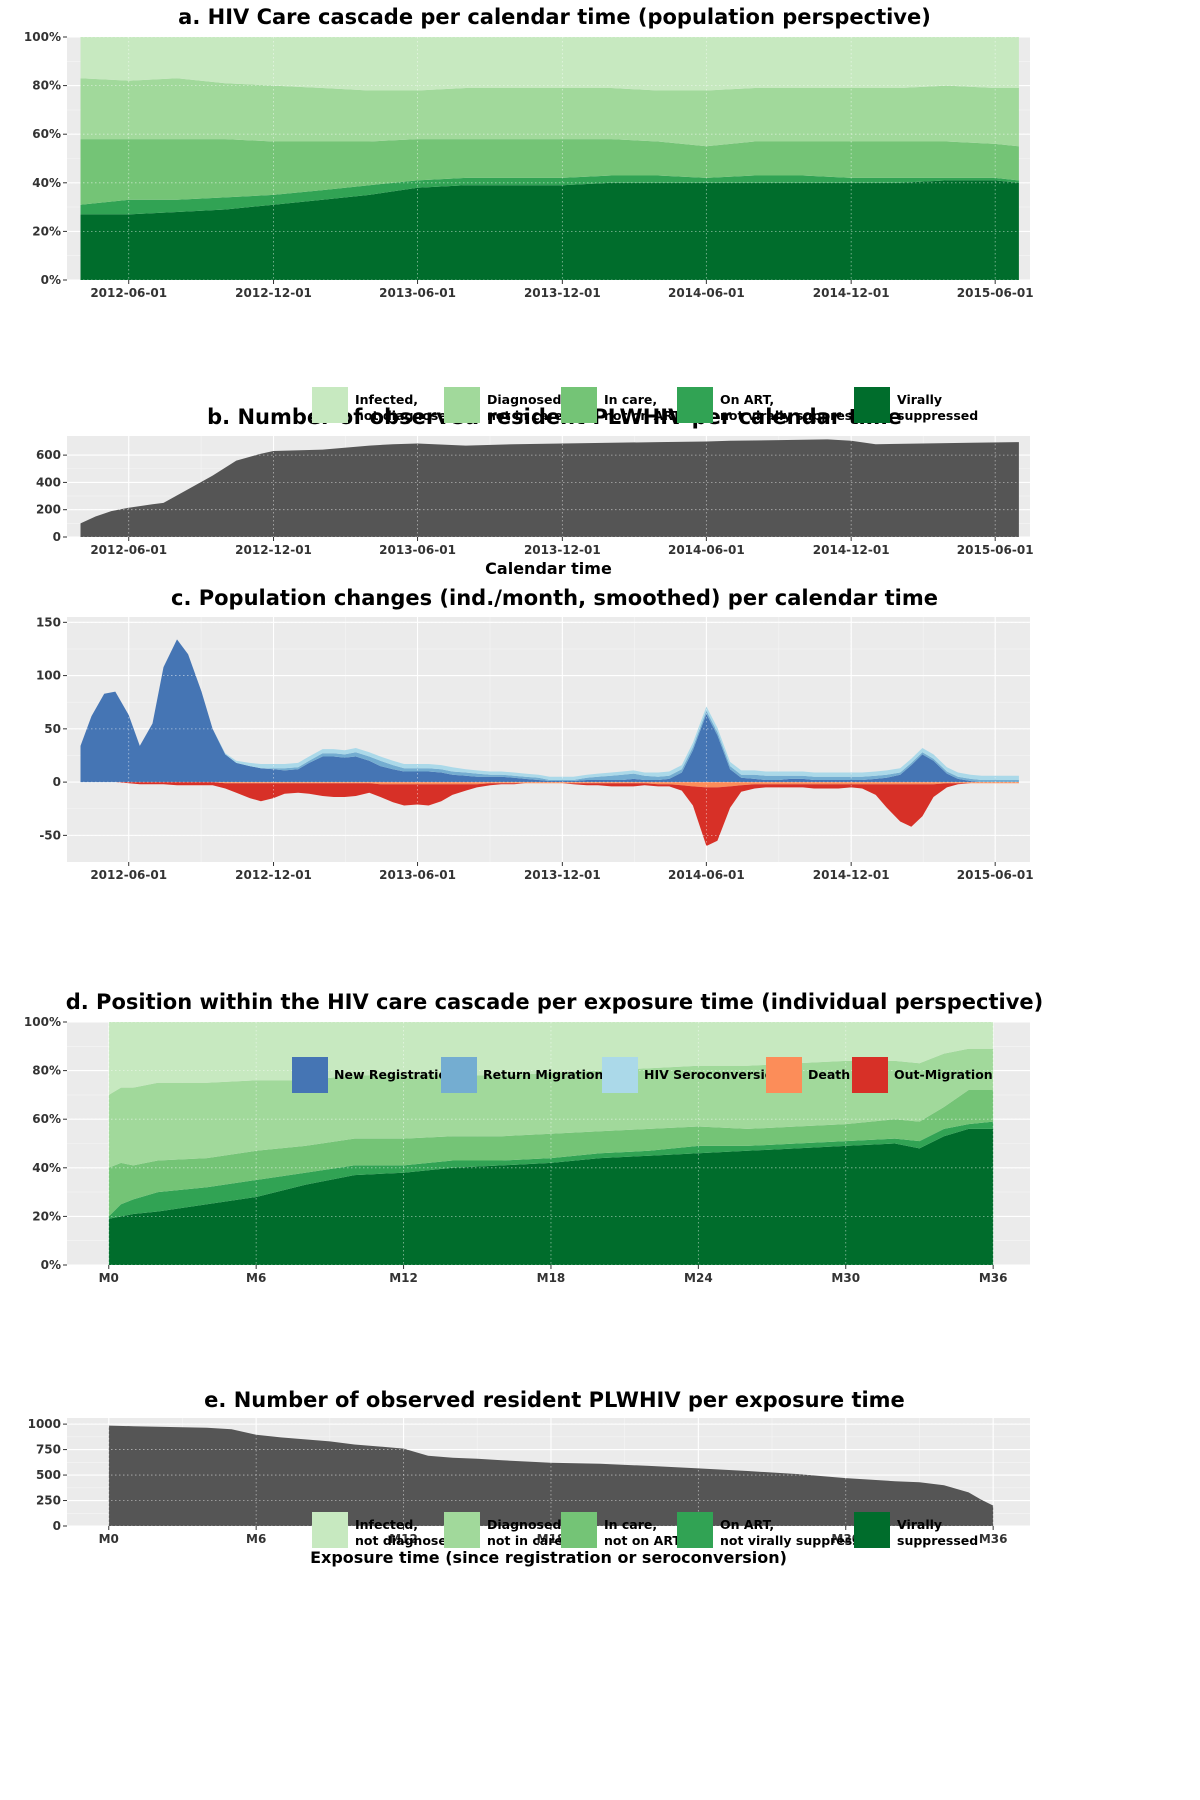  What do you see at coordinates (943, 1074) in the screenshot?
I see `legend-label: Out-Migration` at bounding box center [943, 1074].